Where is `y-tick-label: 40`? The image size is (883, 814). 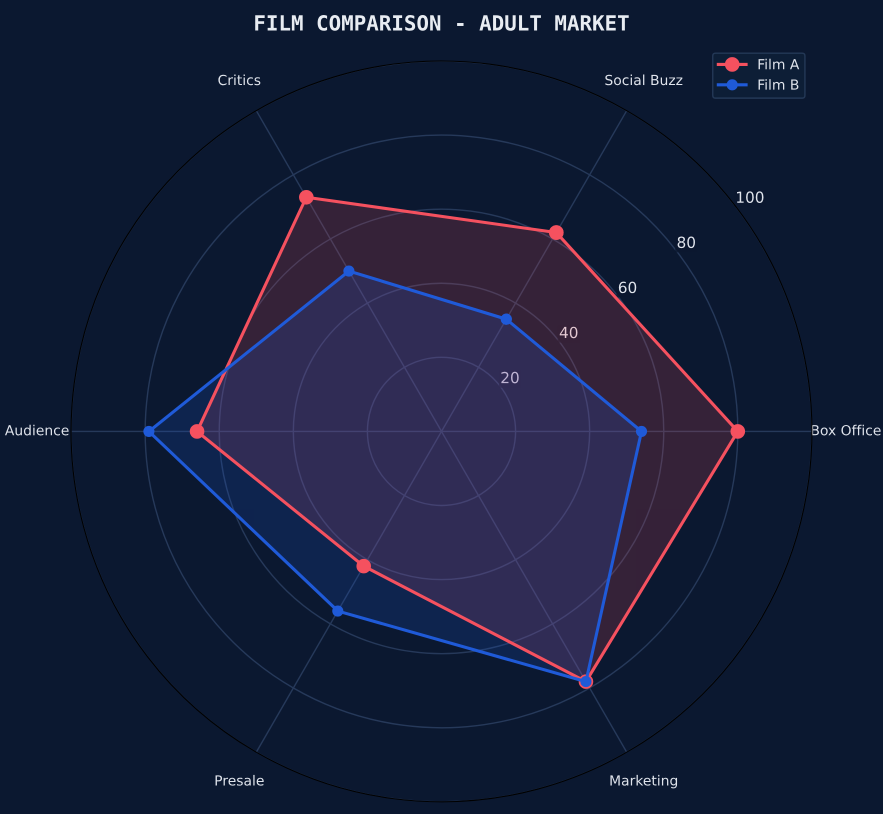 y-tick-label: 40 is located at coordinates (569, 332).